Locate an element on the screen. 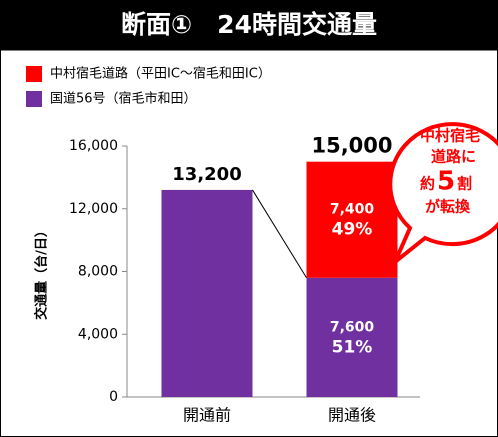  callout-text: が転換 is located at coordinates (448, 207).